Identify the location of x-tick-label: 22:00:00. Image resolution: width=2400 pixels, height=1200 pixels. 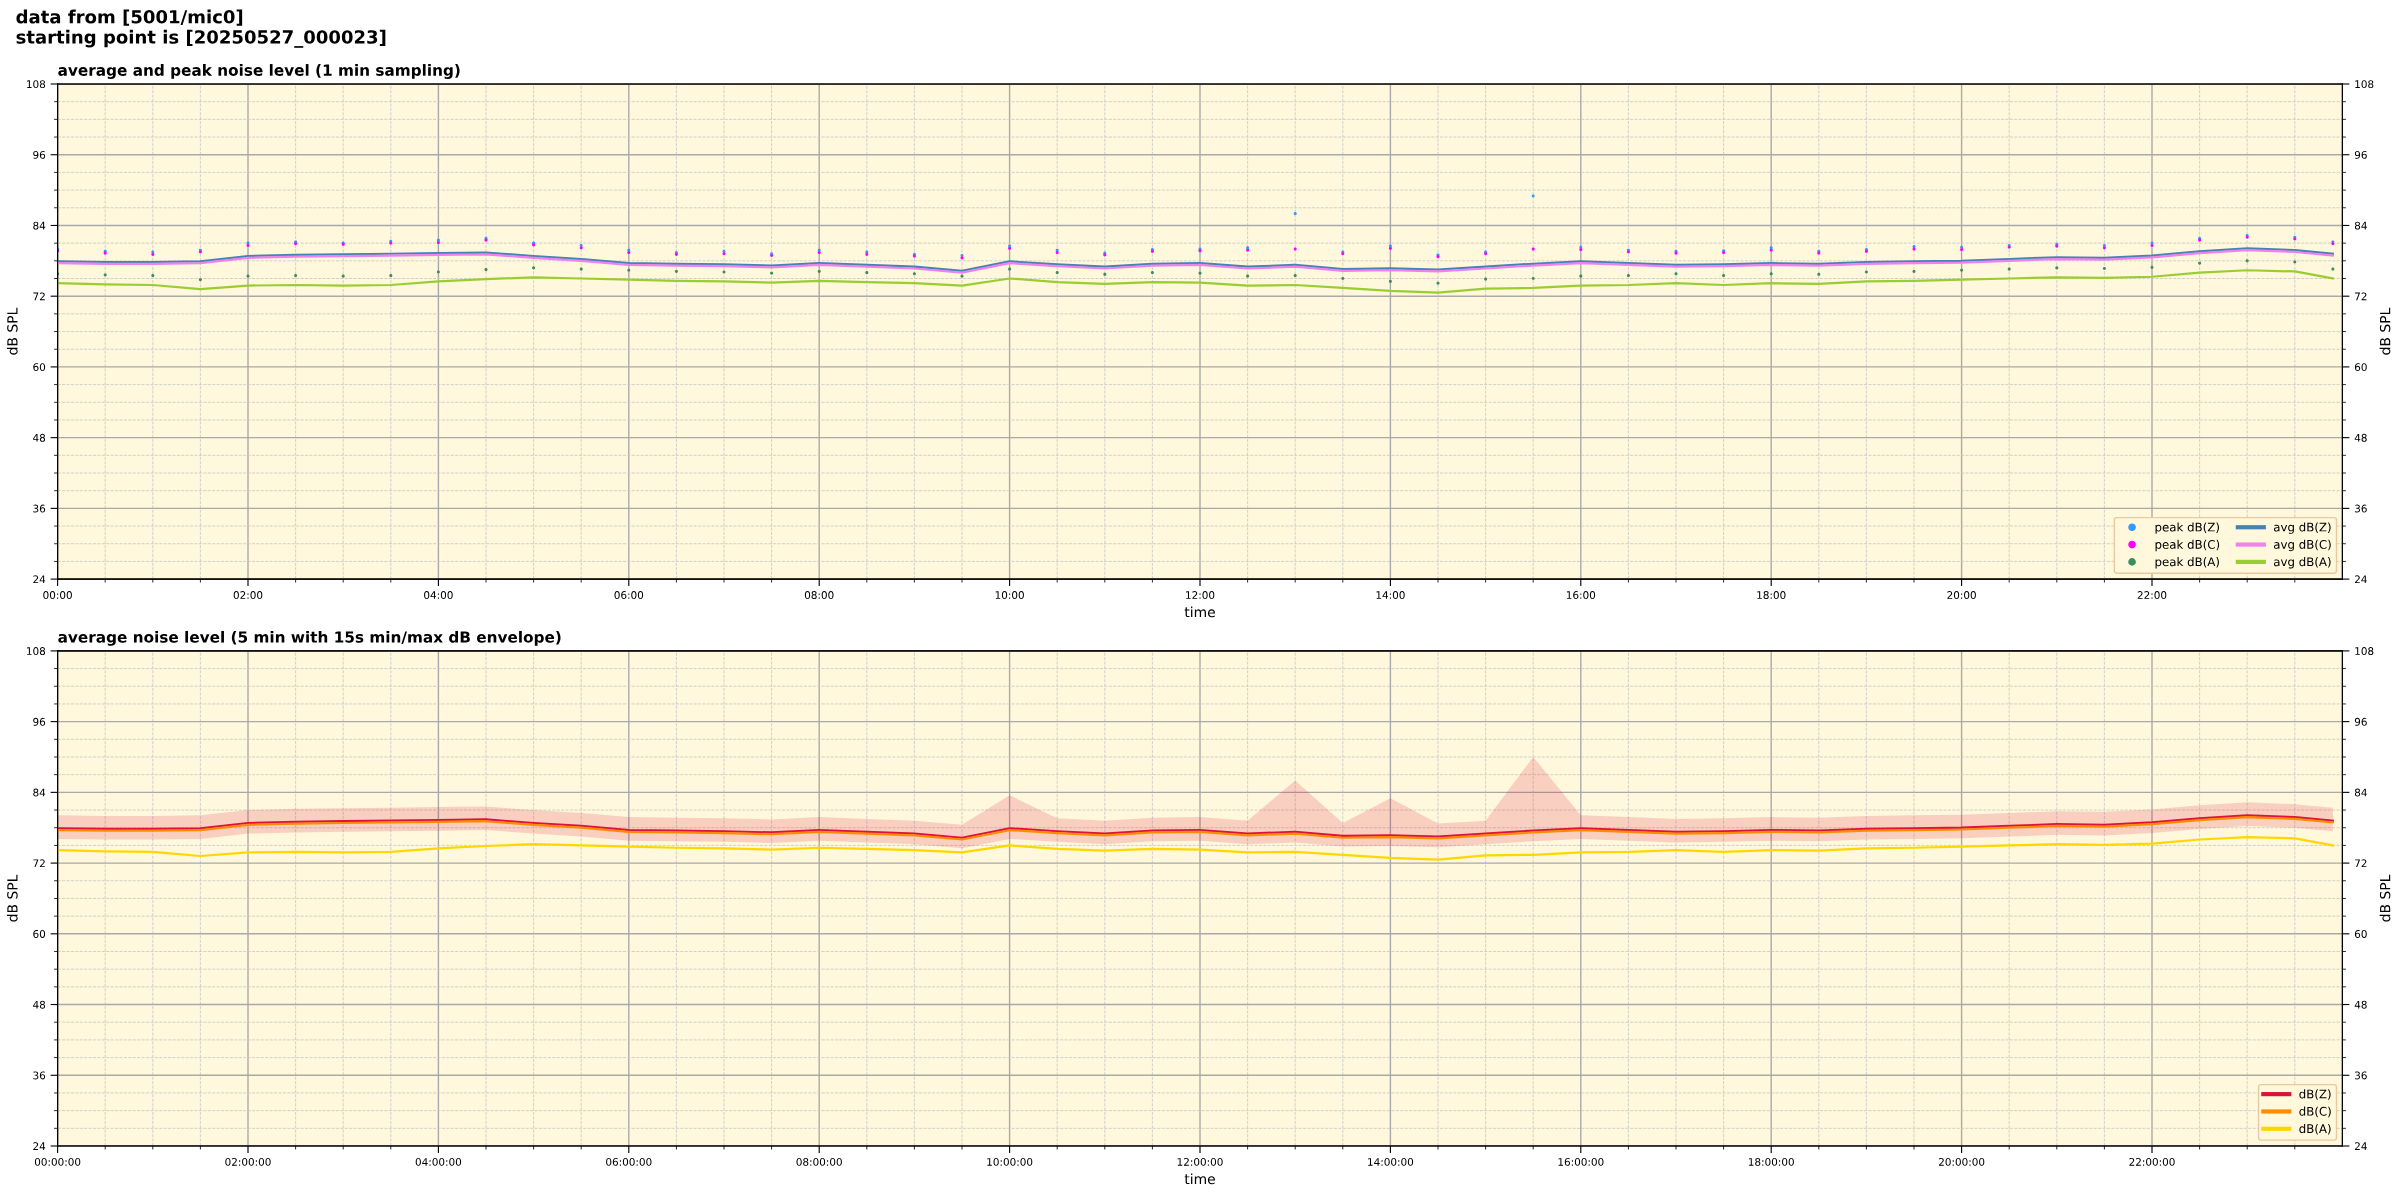
(2152, 1161).